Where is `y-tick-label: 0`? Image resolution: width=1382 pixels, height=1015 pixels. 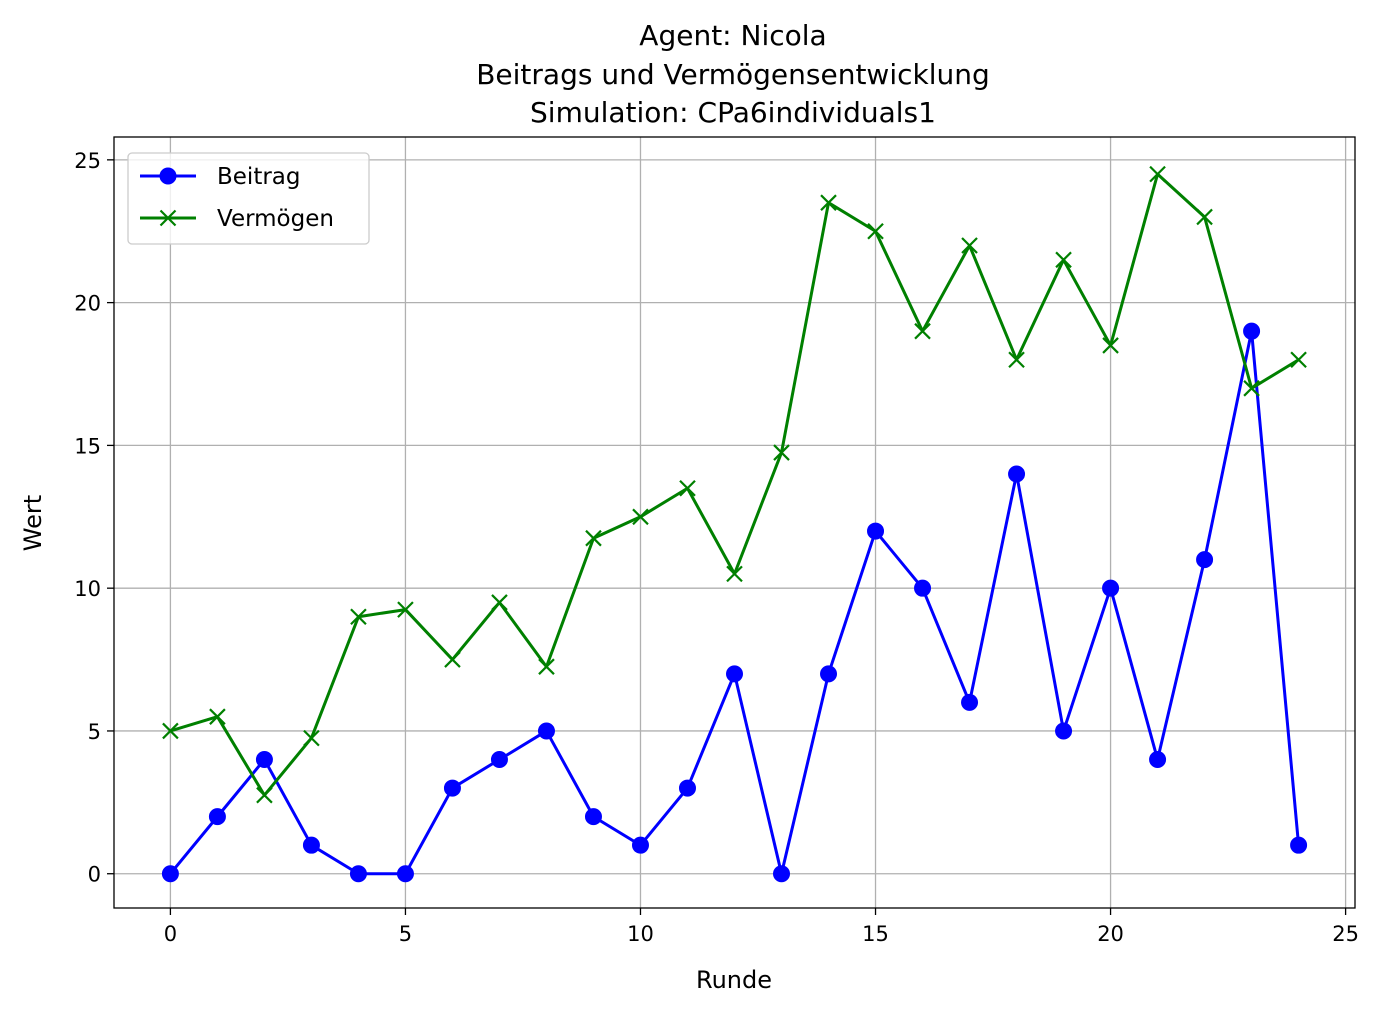 y-tick-label: 0 is located at coordinates (94, 875).